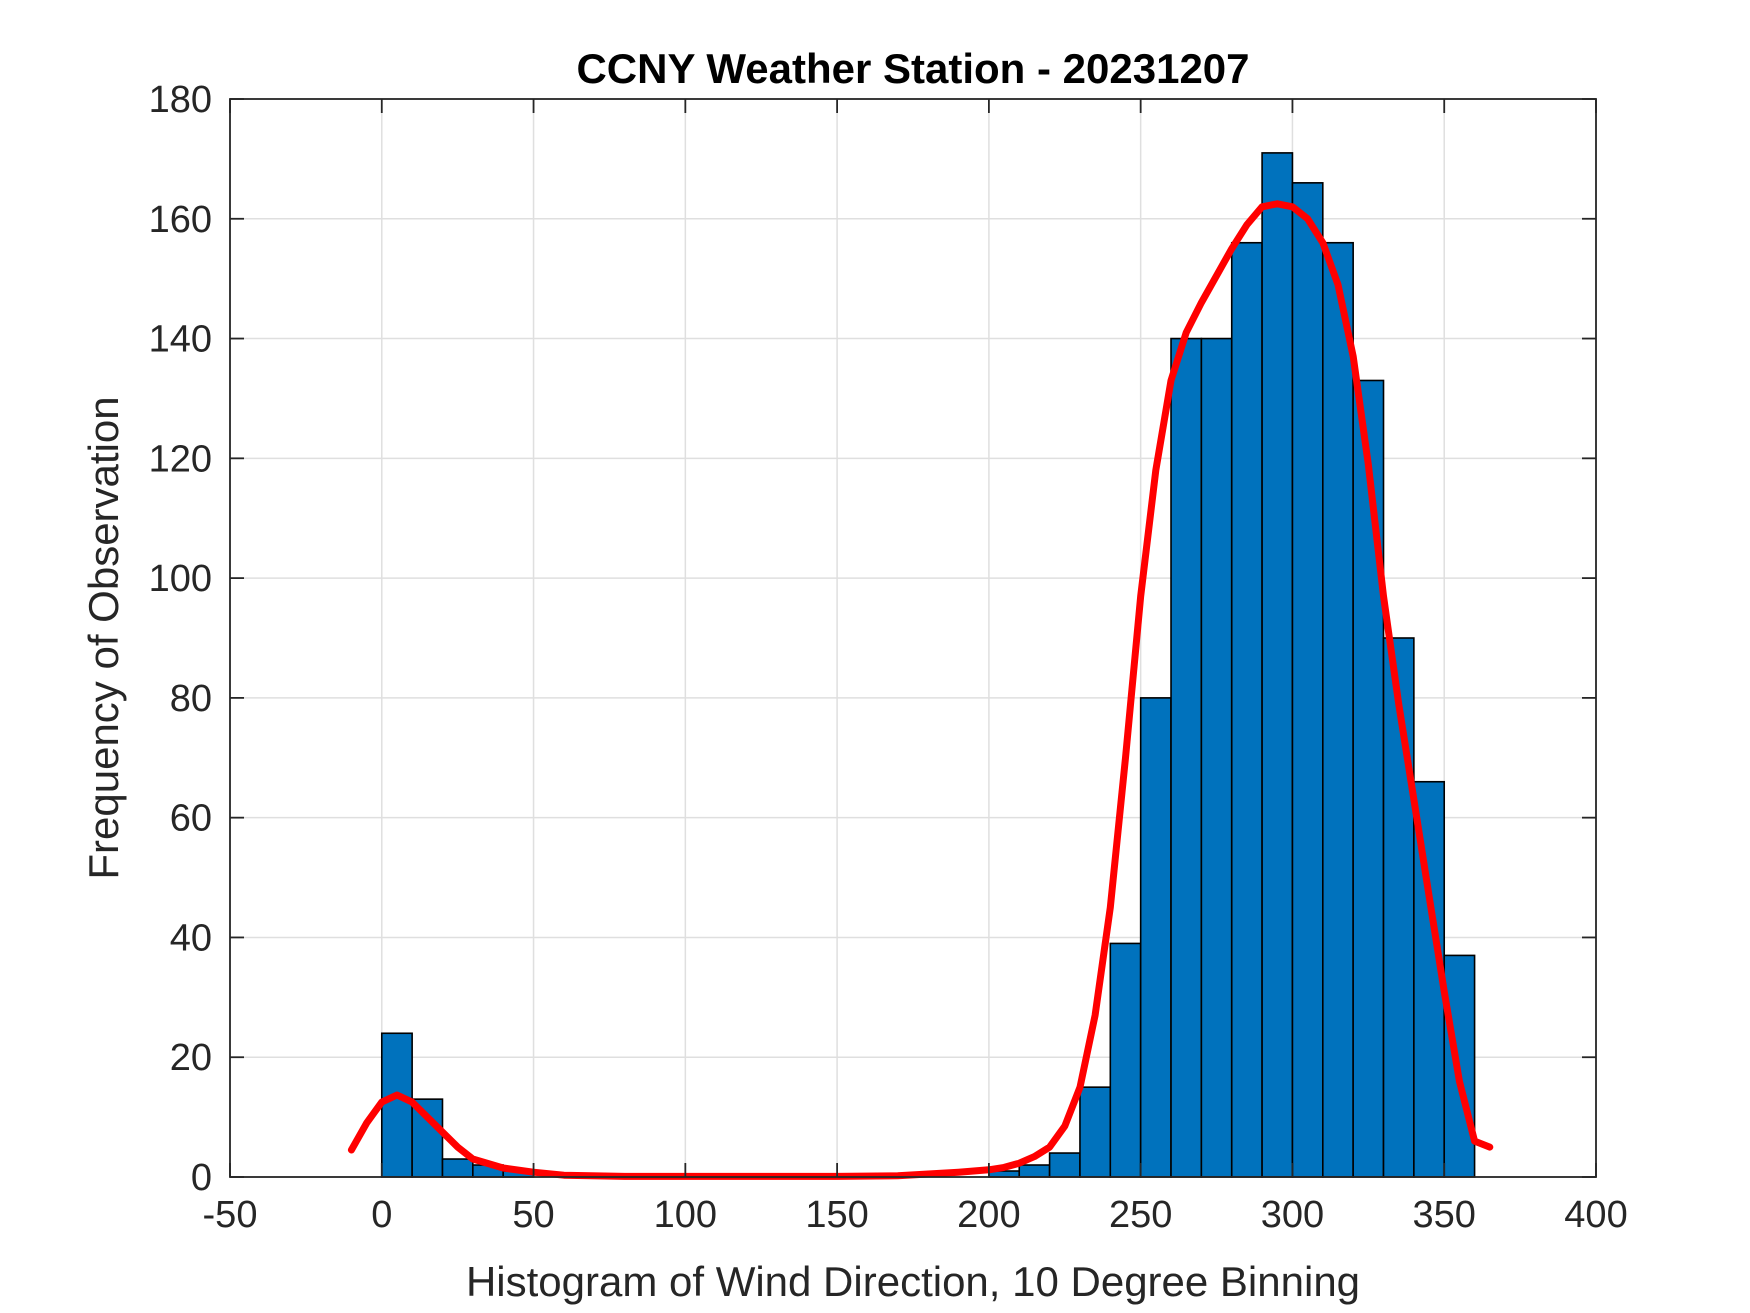 The height and width of the screenshot is (1313, 1750). What do you see at coordinates (103, 637) in the screenshot?
I see `y-axis-label: Frequency of Observation` at bounding box center [103, 637].